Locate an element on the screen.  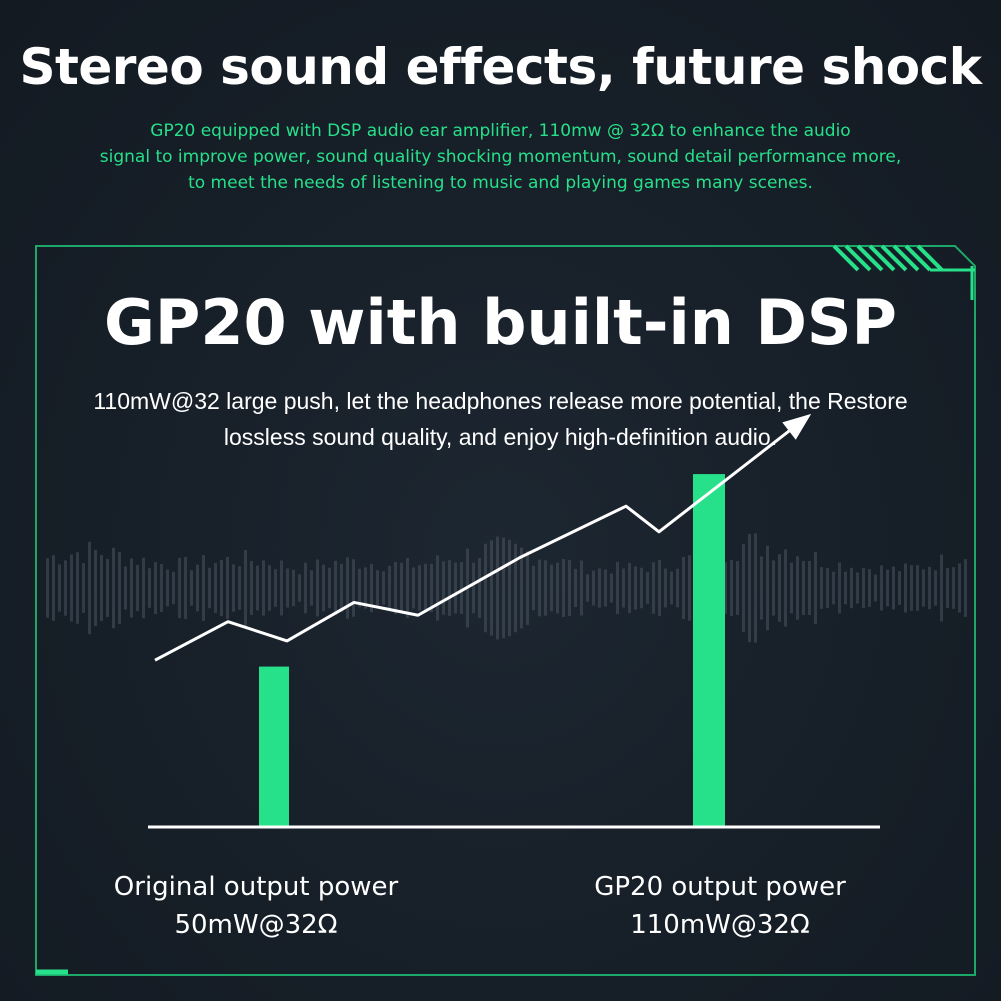
headline: Stereo sound effects, future shock is located at coordinates (500, 67).